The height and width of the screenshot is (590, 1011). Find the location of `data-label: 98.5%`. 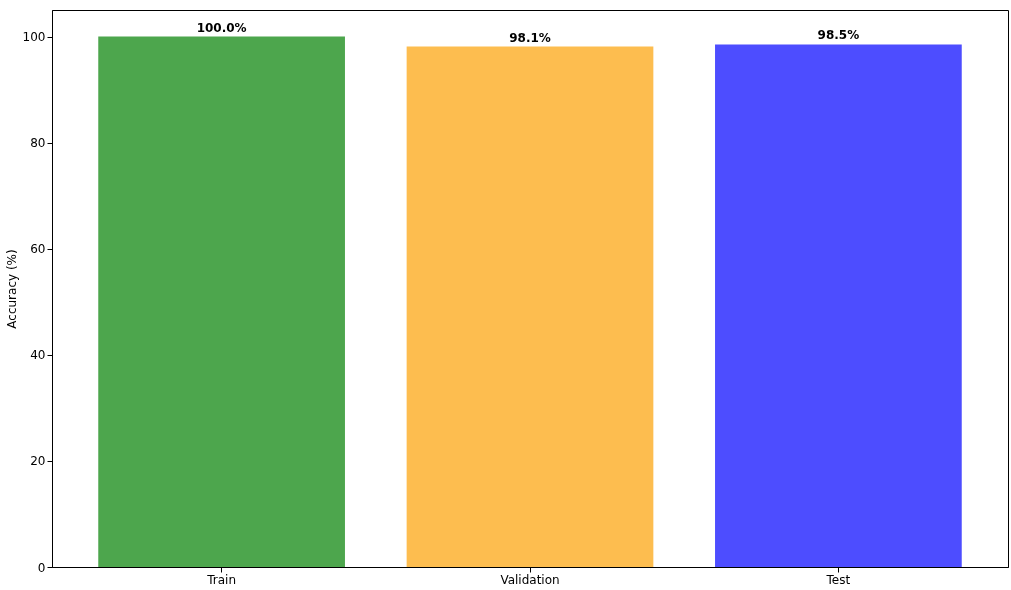

data-label: 98.5% is located at coordinates (838, 35).